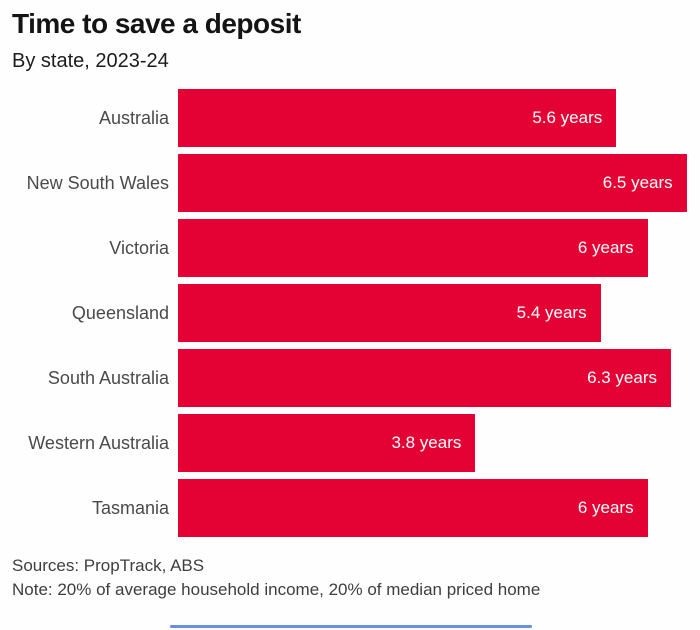 This screenshot has width=700, height=630. Describe the element at coordinates (327, 443) in the screenshot. I see `bar: 3.8 years` at that location.